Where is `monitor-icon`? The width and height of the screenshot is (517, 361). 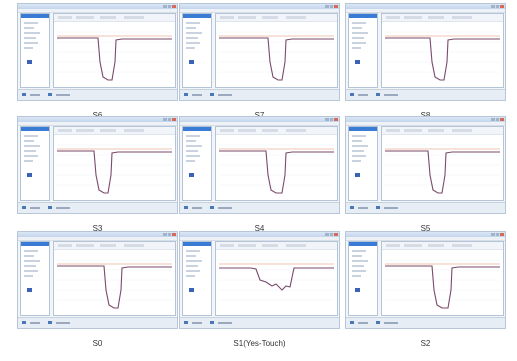
monitor-icon is located at coordinates (378, 207).